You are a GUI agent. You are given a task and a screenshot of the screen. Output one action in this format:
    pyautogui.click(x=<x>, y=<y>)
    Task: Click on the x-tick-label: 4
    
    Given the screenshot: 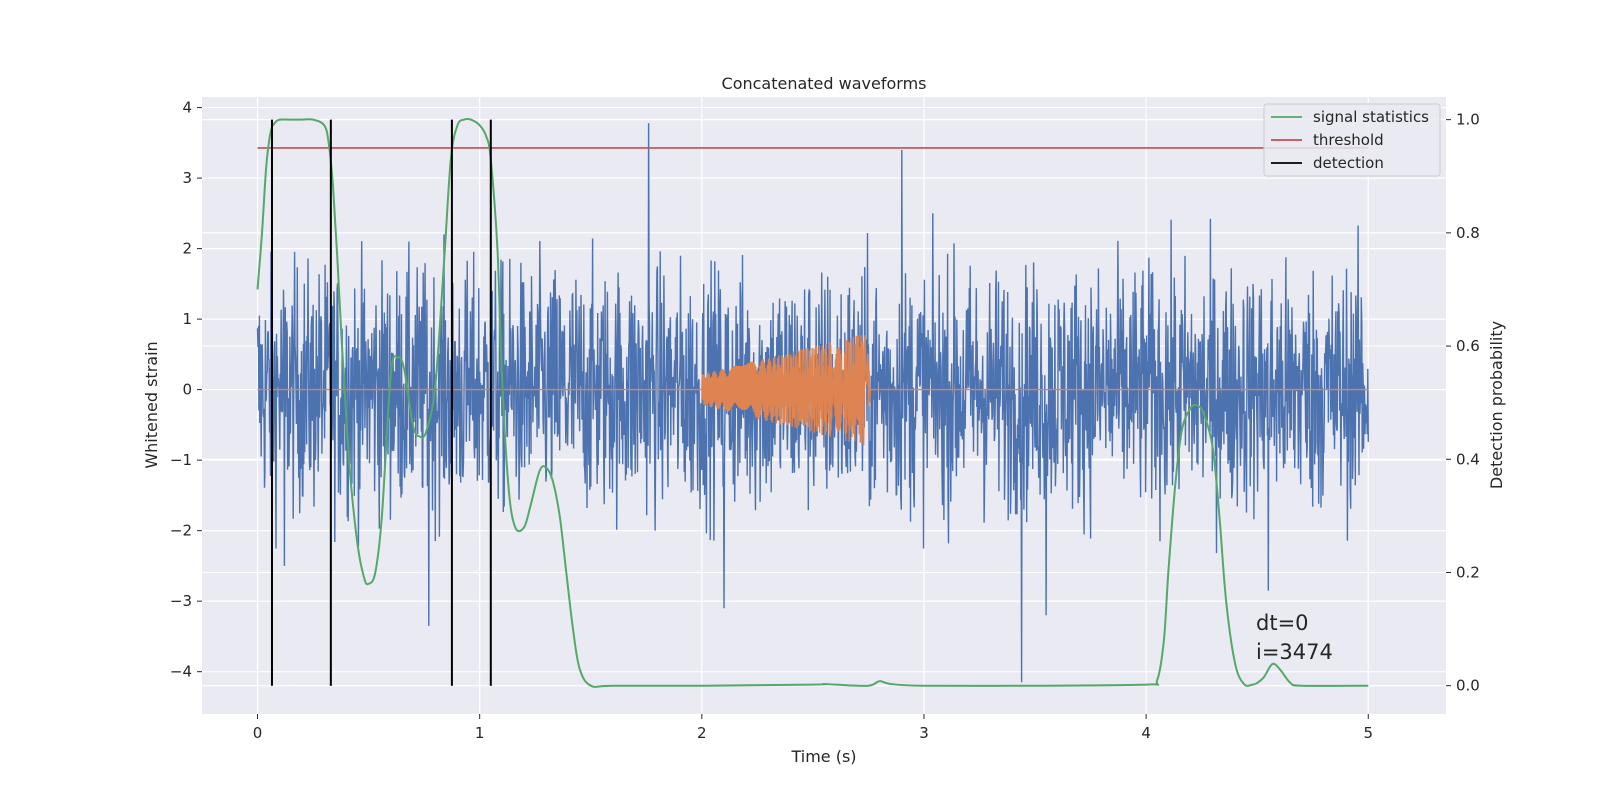 What is the action you would take?
    pyautogui.click(x=1146, y=733)
    